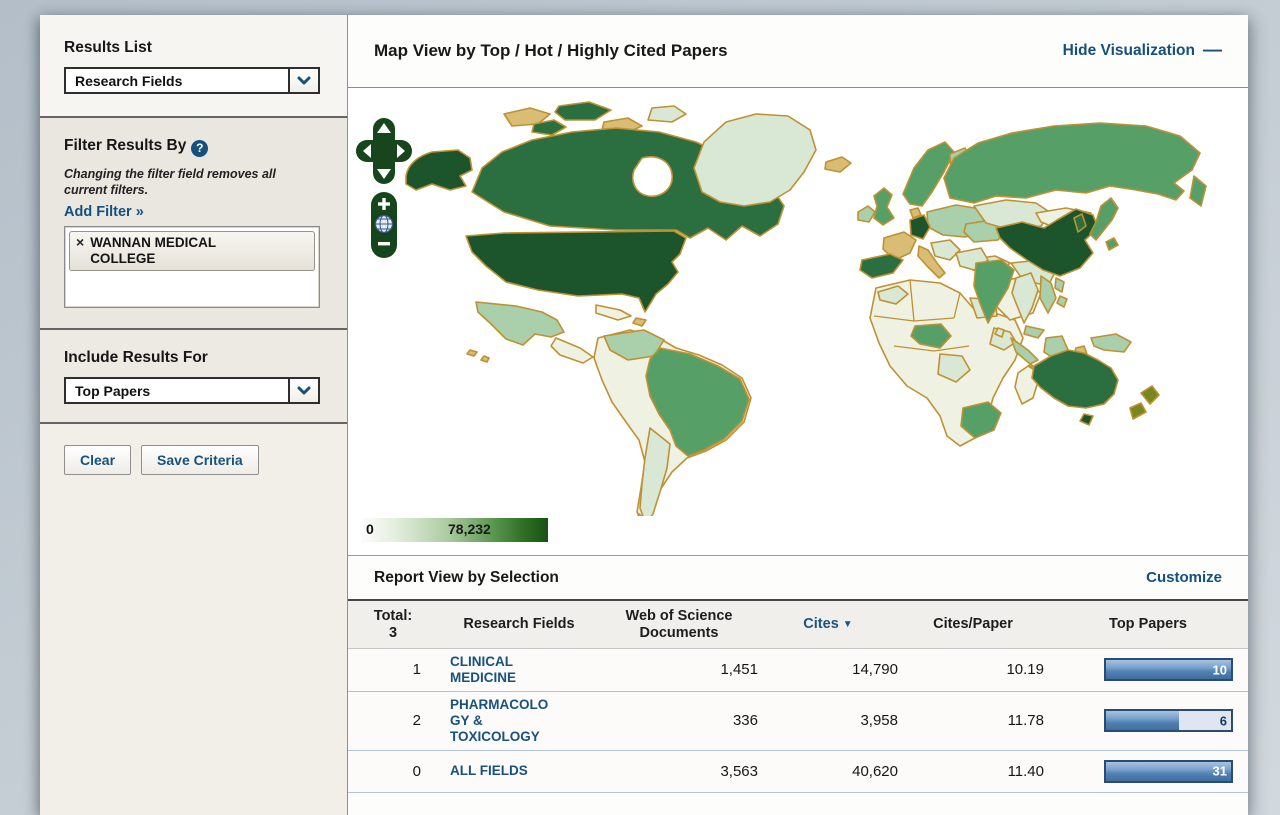  Describe the element at coordinates (200, 460) in the screenshot. I see `save-criteria-button: Save Criteria` at that location.